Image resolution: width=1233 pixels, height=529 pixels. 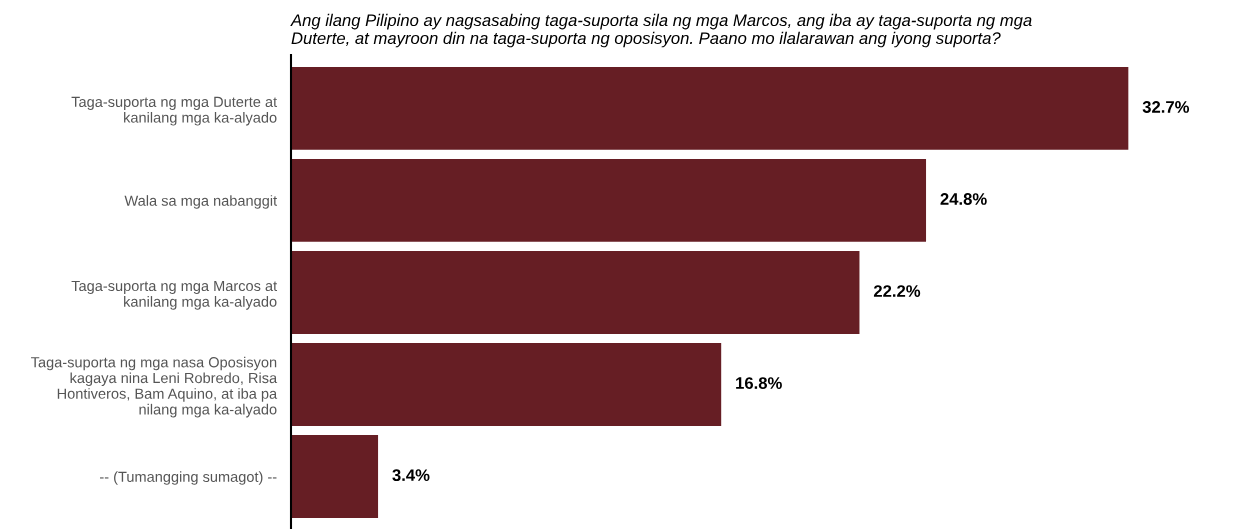 I want to click on data-label: 16.8%, so click(x=759, y=383).